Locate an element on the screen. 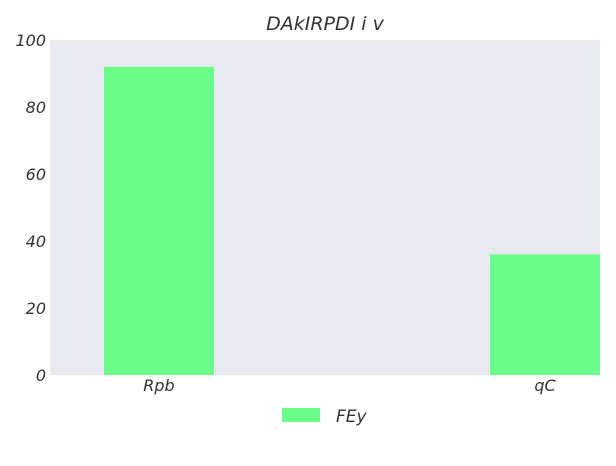  y-tick-label: 80 is located at coordinates (36, 107).